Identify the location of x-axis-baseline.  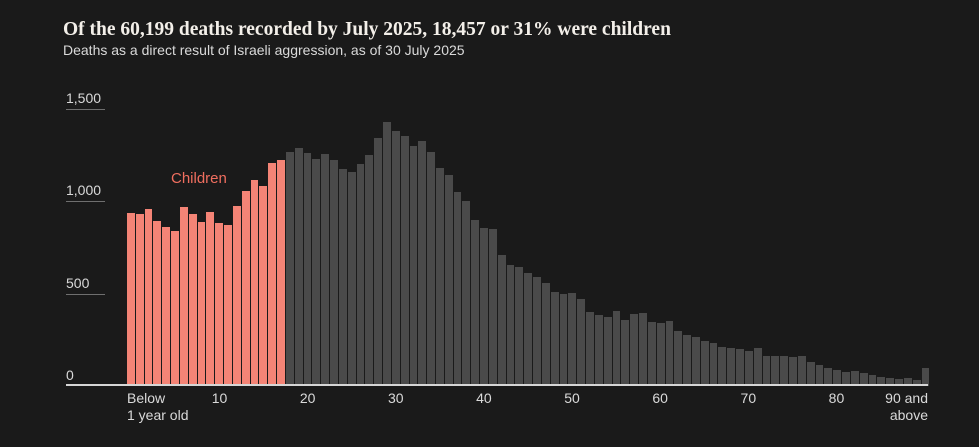
(497, 385).